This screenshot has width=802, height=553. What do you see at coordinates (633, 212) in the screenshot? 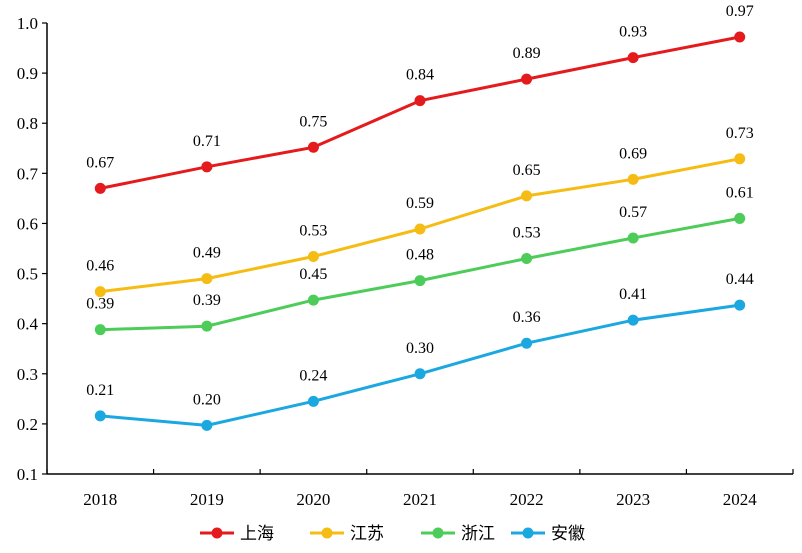
I see `data-label: 0.57` at bounding box center [633, 212].